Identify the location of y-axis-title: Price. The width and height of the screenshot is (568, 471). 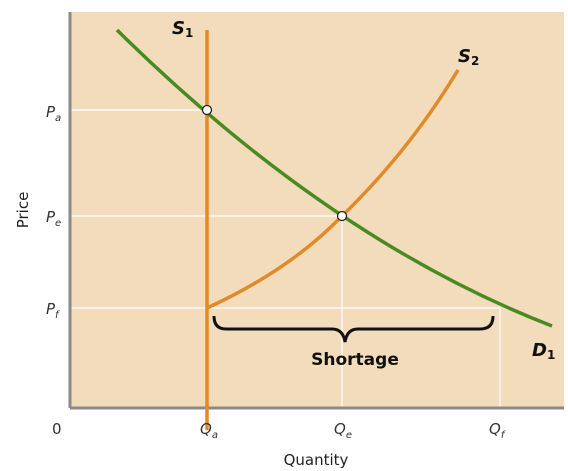
(23, 210).